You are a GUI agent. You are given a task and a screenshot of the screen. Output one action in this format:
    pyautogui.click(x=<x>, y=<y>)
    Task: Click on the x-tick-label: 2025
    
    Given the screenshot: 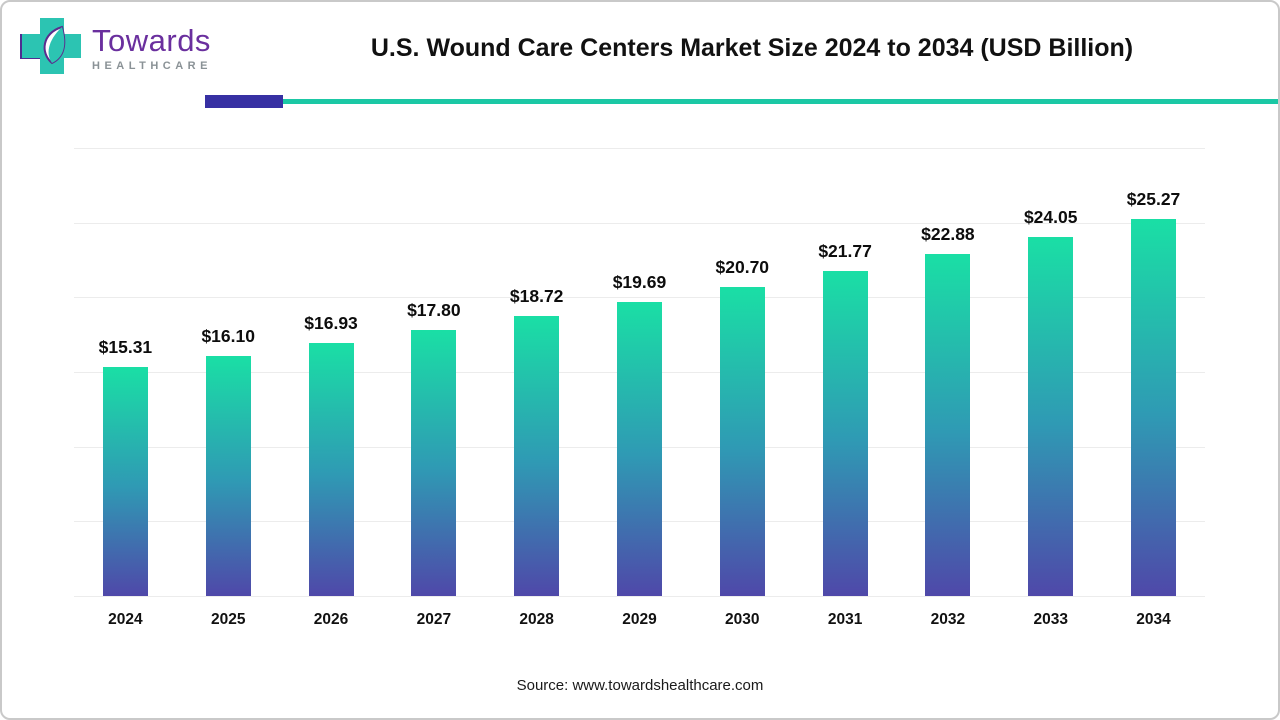 What is the action you would take?
    pyautogui.click(x=228, y=619)
    